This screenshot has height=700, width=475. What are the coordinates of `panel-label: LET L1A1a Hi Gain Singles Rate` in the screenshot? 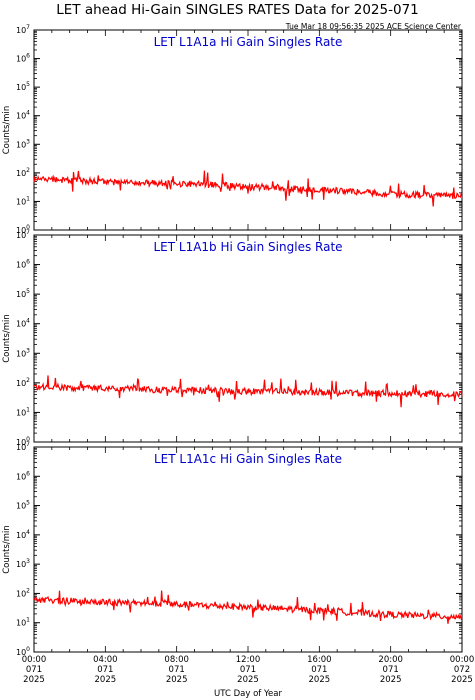 It's located at (248, 42).